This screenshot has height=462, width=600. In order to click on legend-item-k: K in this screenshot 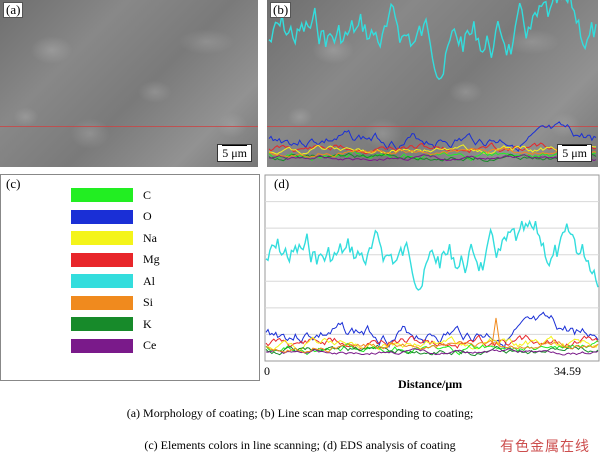, I will do `click(111, 324)`.